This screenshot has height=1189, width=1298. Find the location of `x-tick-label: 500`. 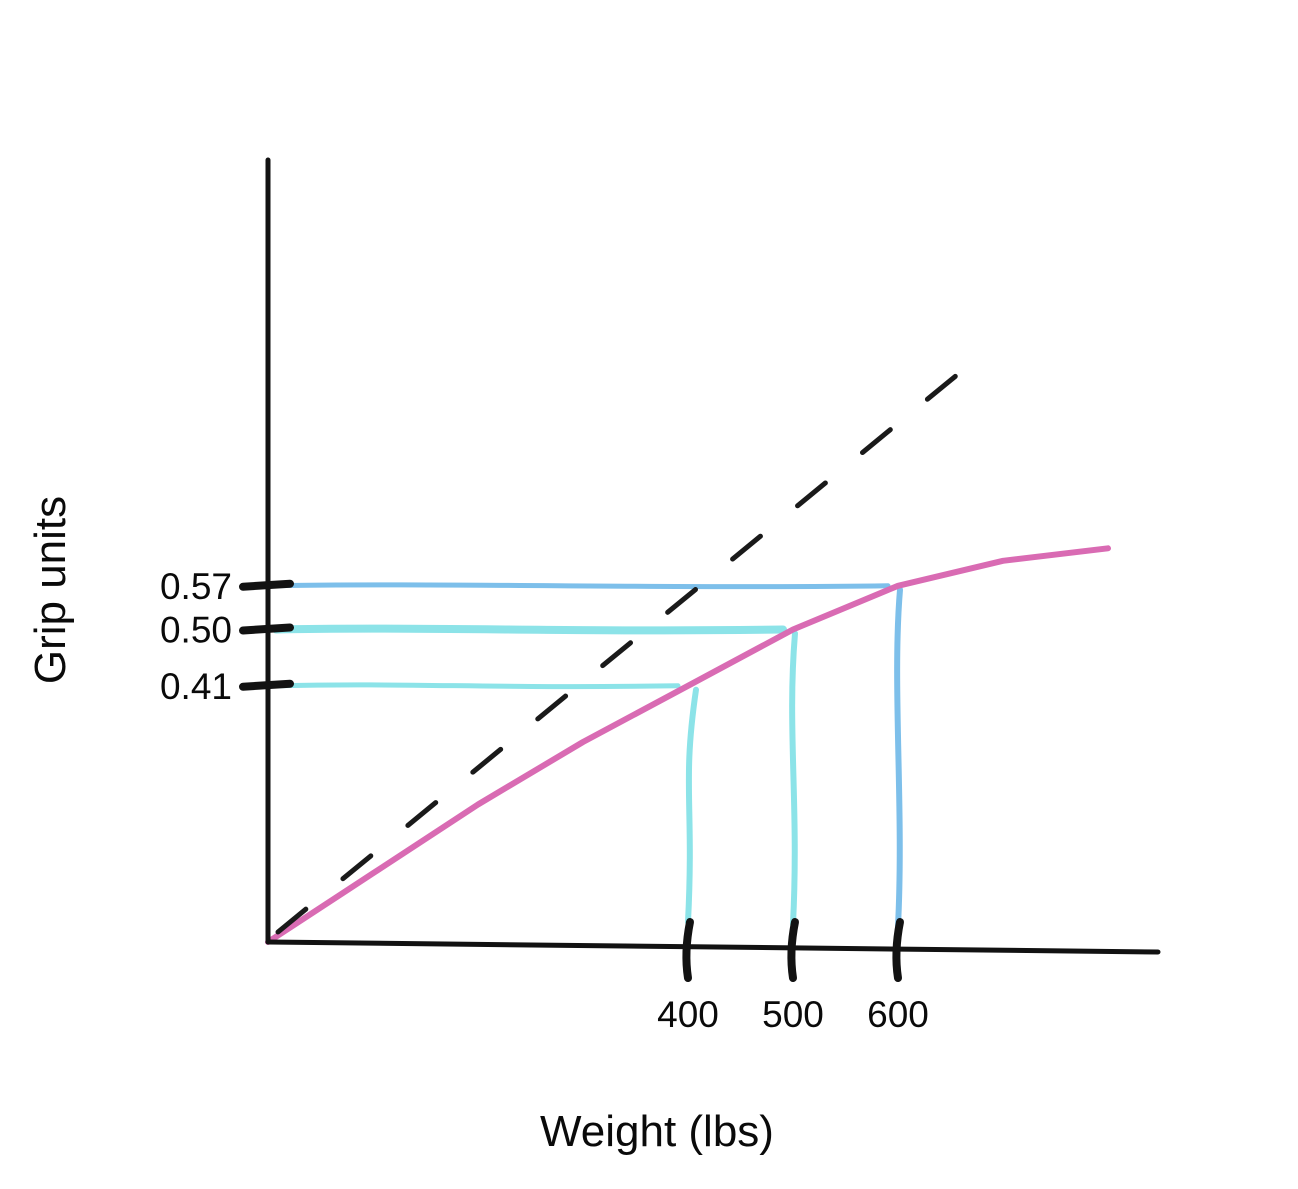

x-tick-label: 500 is located at coordinates (793, 1014).